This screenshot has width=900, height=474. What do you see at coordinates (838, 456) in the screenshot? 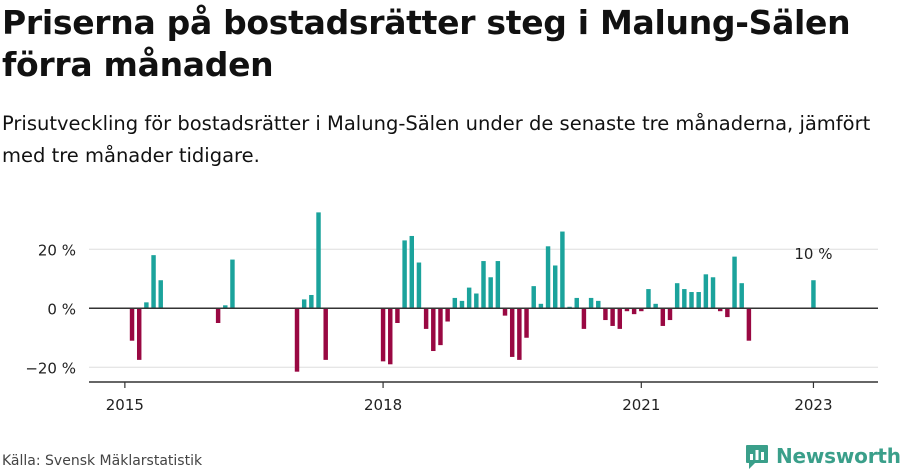
I see `newsworthy-logo-text: Newsworthy` at bounding box center [838, 456].